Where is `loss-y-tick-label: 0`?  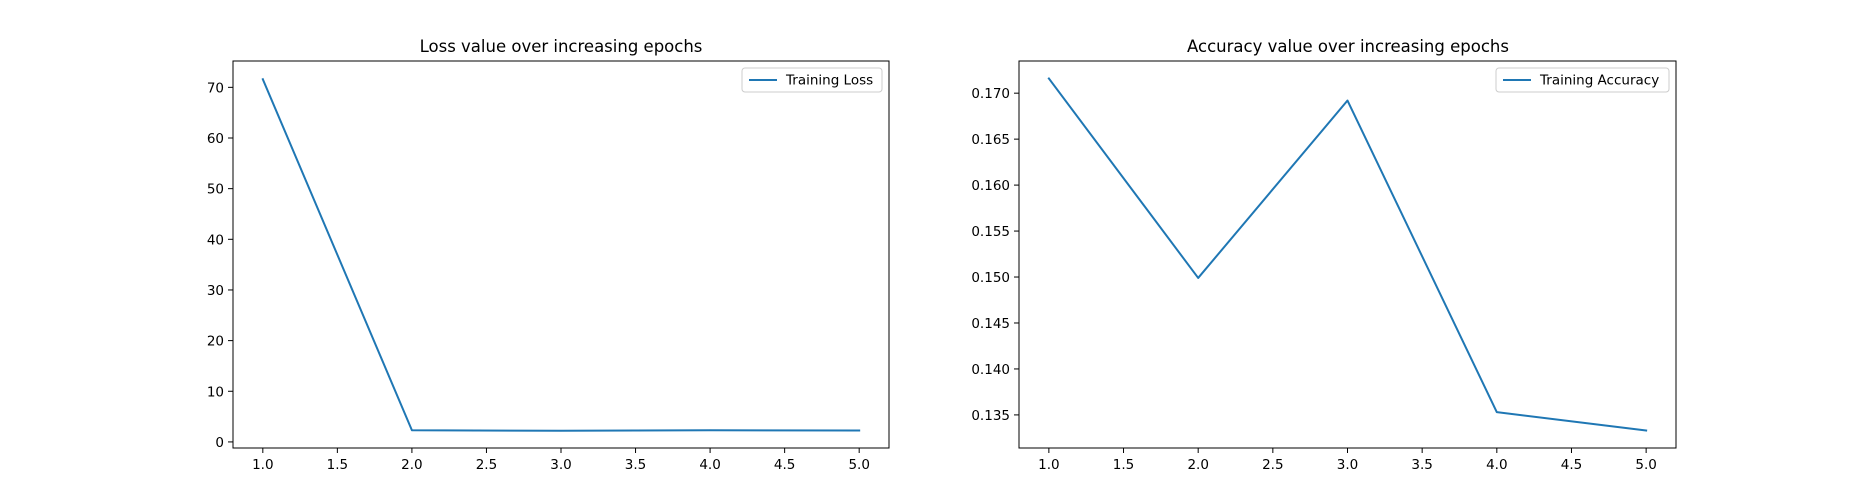
loss-y-tick-label: 0 is located at coordinates (219, 443).